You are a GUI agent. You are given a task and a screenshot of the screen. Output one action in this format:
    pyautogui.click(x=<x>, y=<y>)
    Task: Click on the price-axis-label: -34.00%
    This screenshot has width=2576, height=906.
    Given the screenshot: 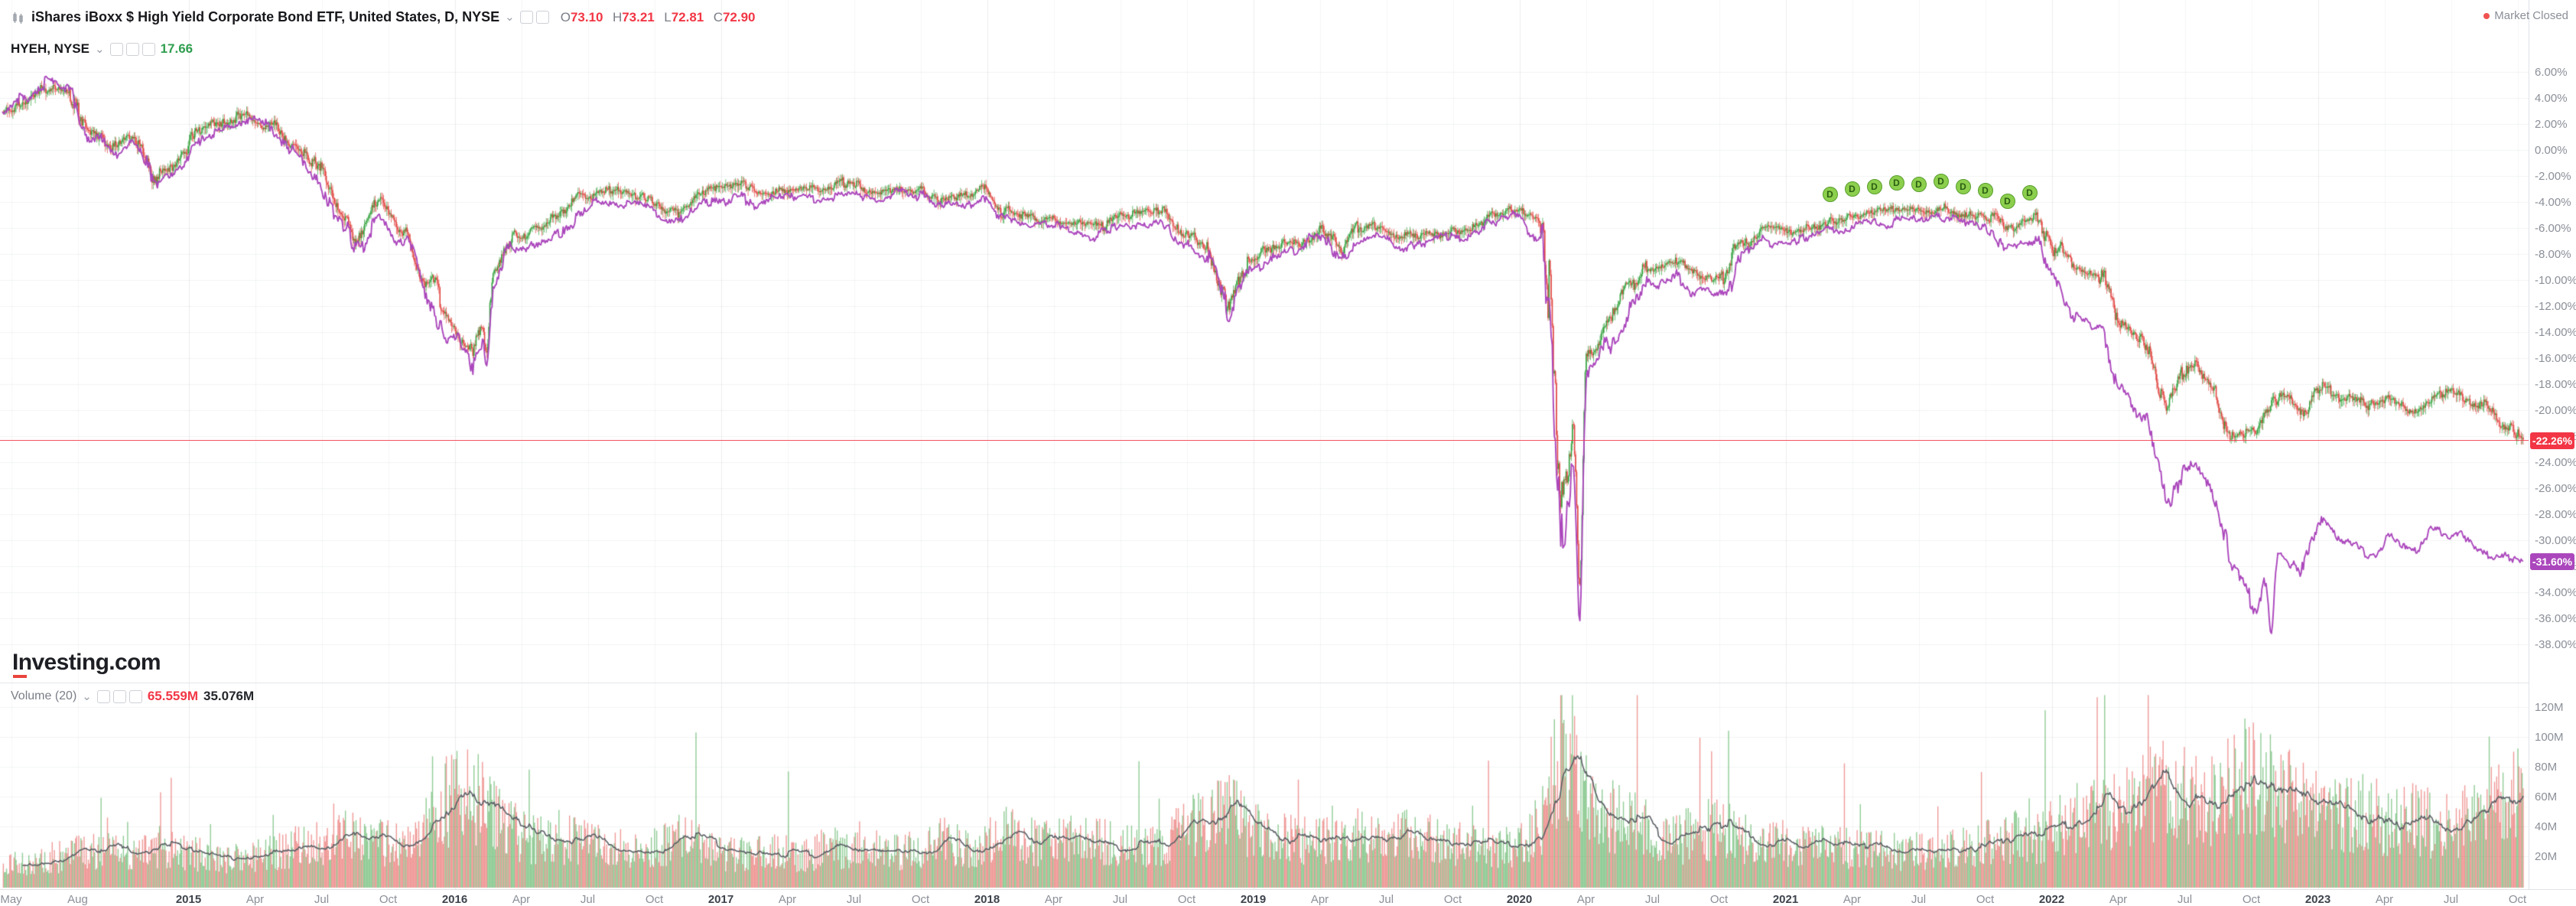 What is the action you would take?
    pyautogui.click(x=2555, y=593)
    